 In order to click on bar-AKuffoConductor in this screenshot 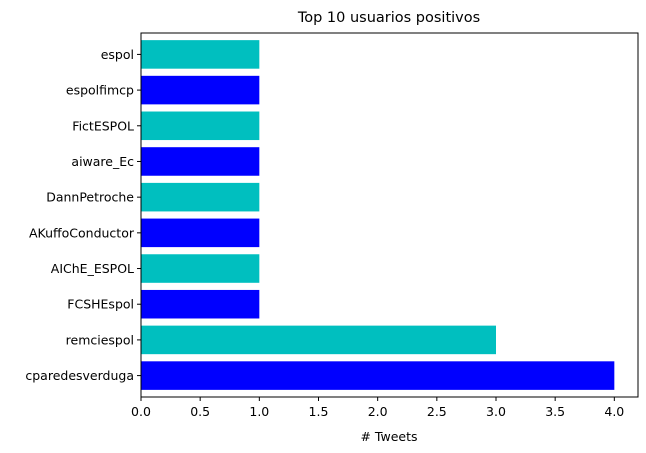, I will do `click(200, 233)`.